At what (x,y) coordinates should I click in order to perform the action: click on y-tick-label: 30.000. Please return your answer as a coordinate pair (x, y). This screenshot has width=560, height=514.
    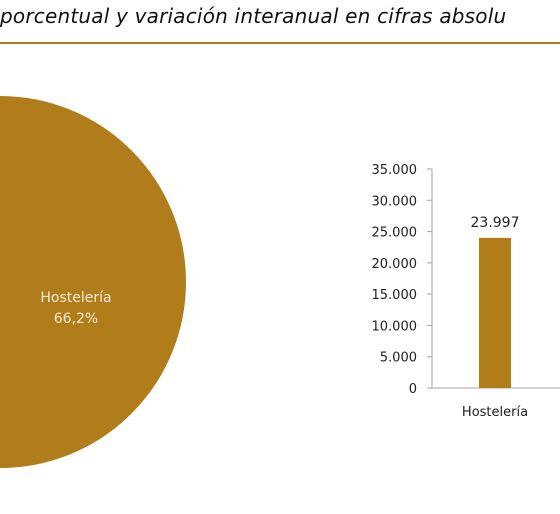
    Looking at the image, I should click on (395, 201).